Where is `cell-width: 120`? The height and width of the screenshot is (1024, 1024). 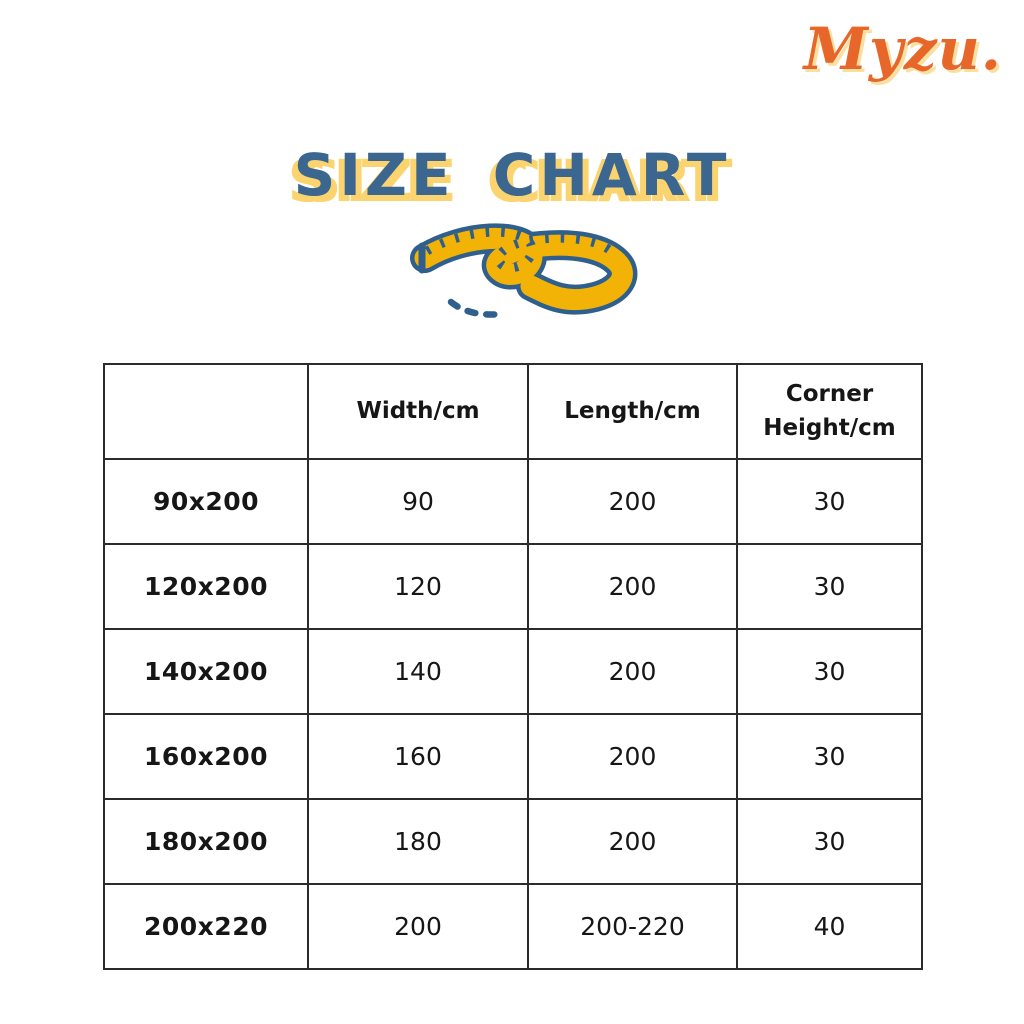 cell-width: 120 is located at coordinates (418, 586).